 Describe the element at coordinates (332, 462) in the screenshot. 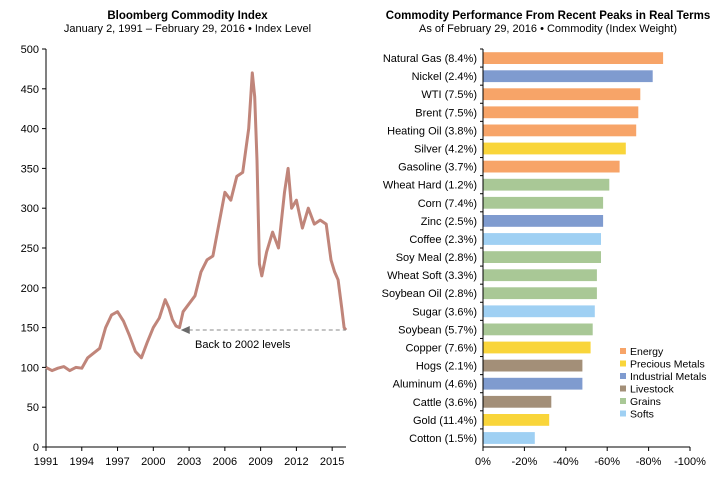

I see `x-tick-label: 2015` at that location.